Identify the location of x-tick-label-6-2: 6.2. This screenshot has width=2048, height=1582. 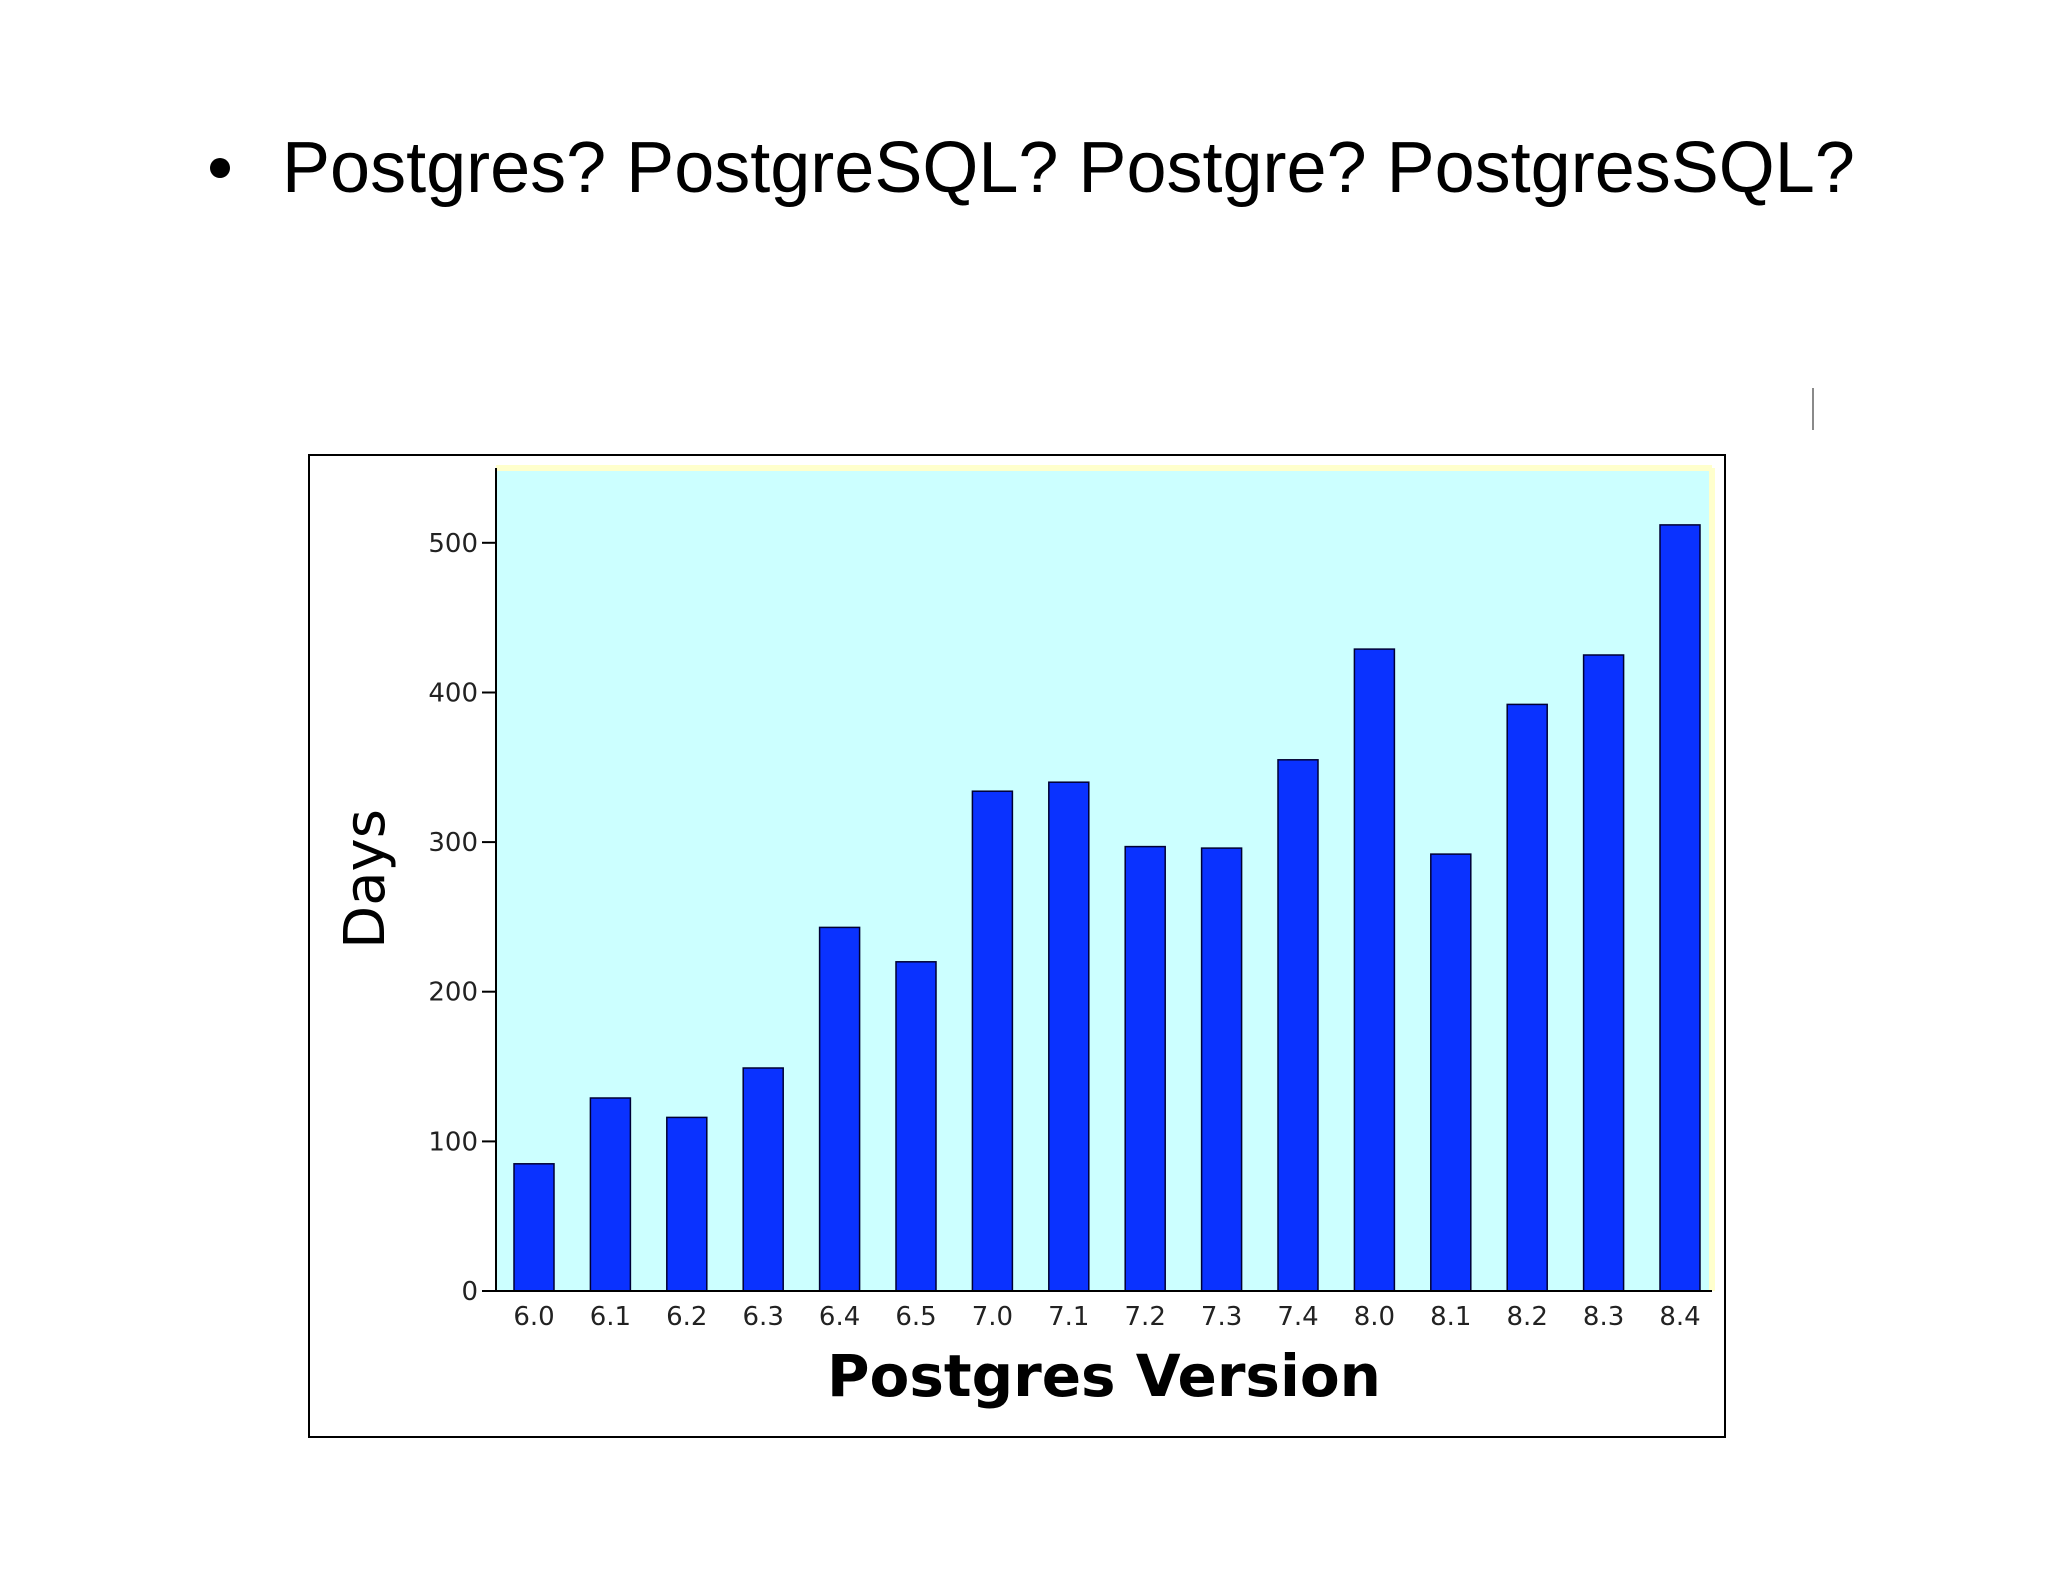
(686, 1317).